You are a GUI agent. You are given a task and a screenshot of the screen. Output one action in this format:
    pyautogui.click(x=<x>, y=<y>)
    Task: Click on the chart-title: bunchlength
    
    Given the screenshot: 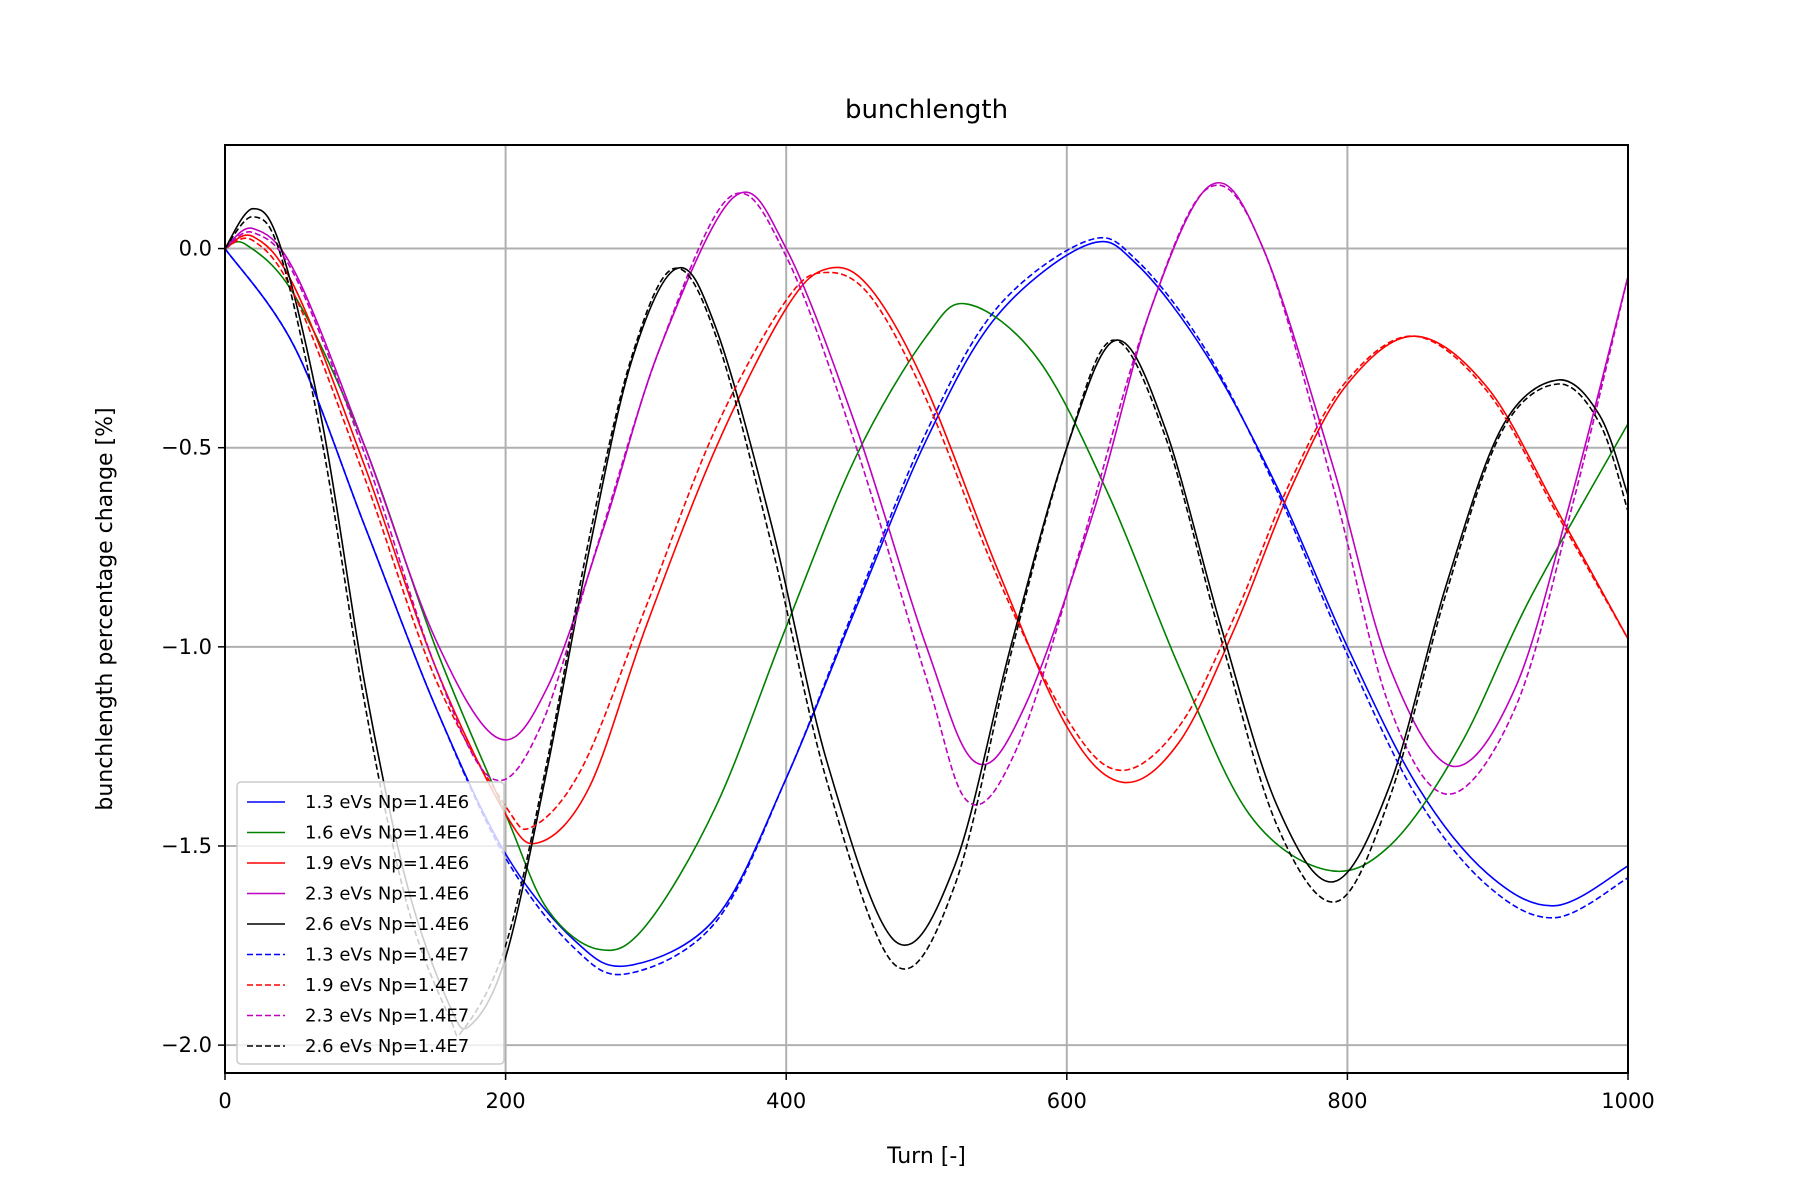 What is the action you would take?
    pyautogui.click(x=926, y=110)
    